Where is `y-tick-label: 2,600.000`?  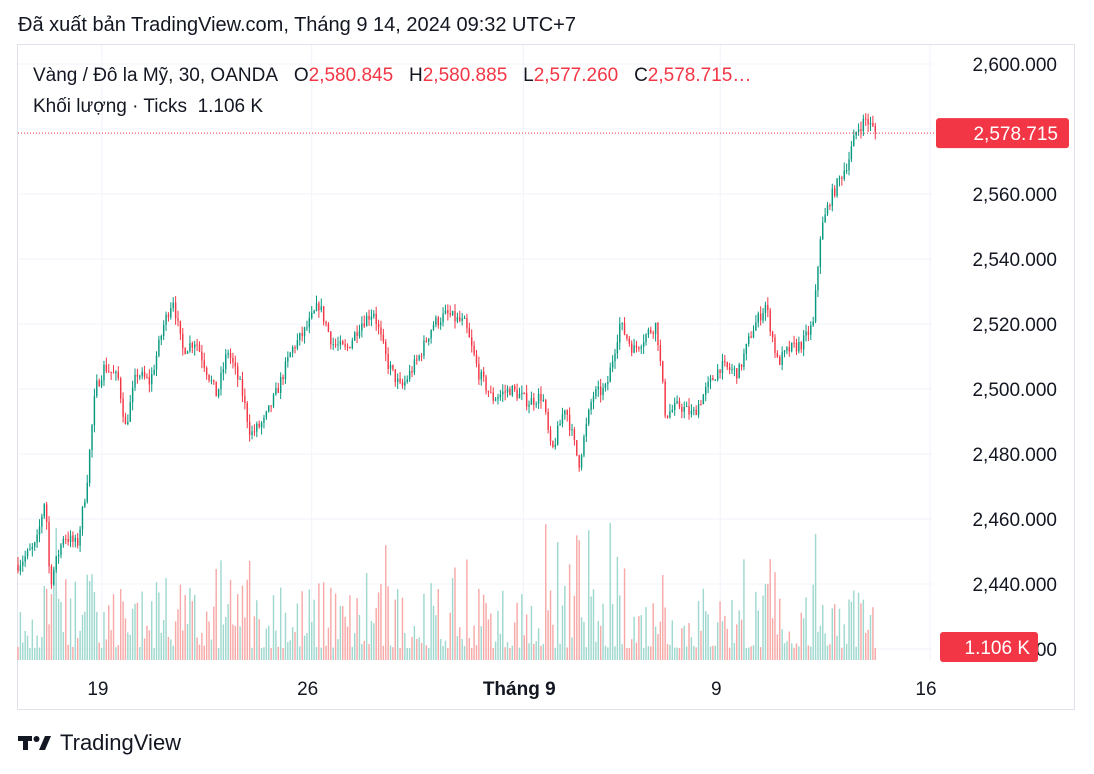
y-tick-label: 2,600.000 is located at coordinates (1014, 65).